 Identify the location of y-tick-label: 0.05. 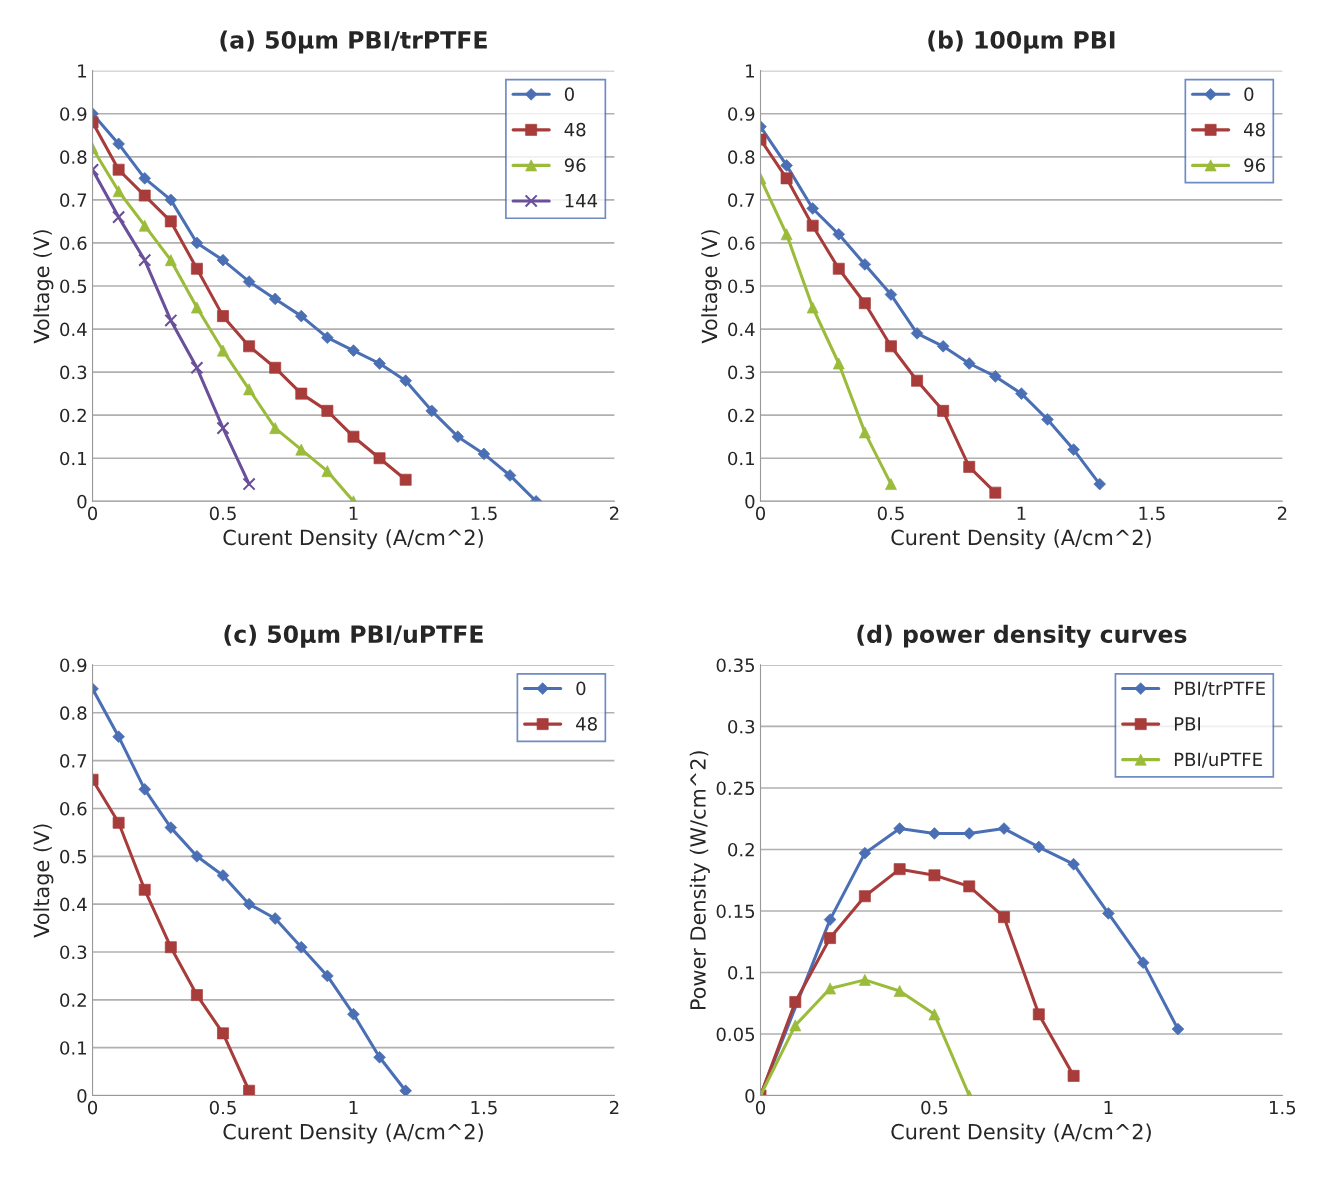
(735, 1034).